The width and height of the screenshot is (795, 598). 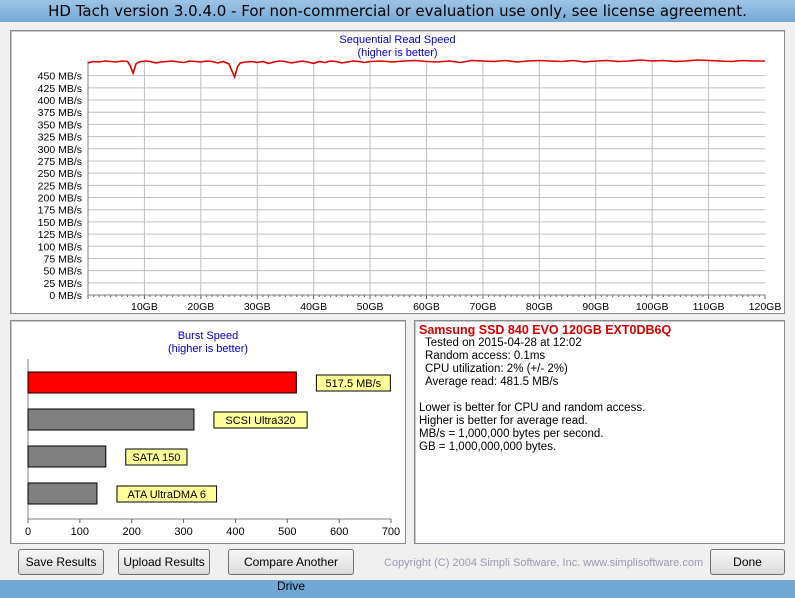 I want to click on note-line: GB = 1,000,000,000 bytes., so click(x=488, y=447).